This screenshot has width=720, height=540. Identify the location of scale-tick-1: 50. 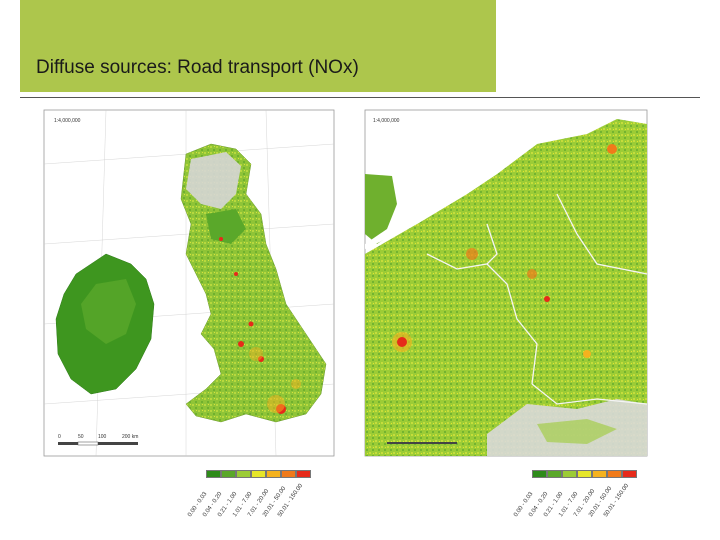
(81, 437).